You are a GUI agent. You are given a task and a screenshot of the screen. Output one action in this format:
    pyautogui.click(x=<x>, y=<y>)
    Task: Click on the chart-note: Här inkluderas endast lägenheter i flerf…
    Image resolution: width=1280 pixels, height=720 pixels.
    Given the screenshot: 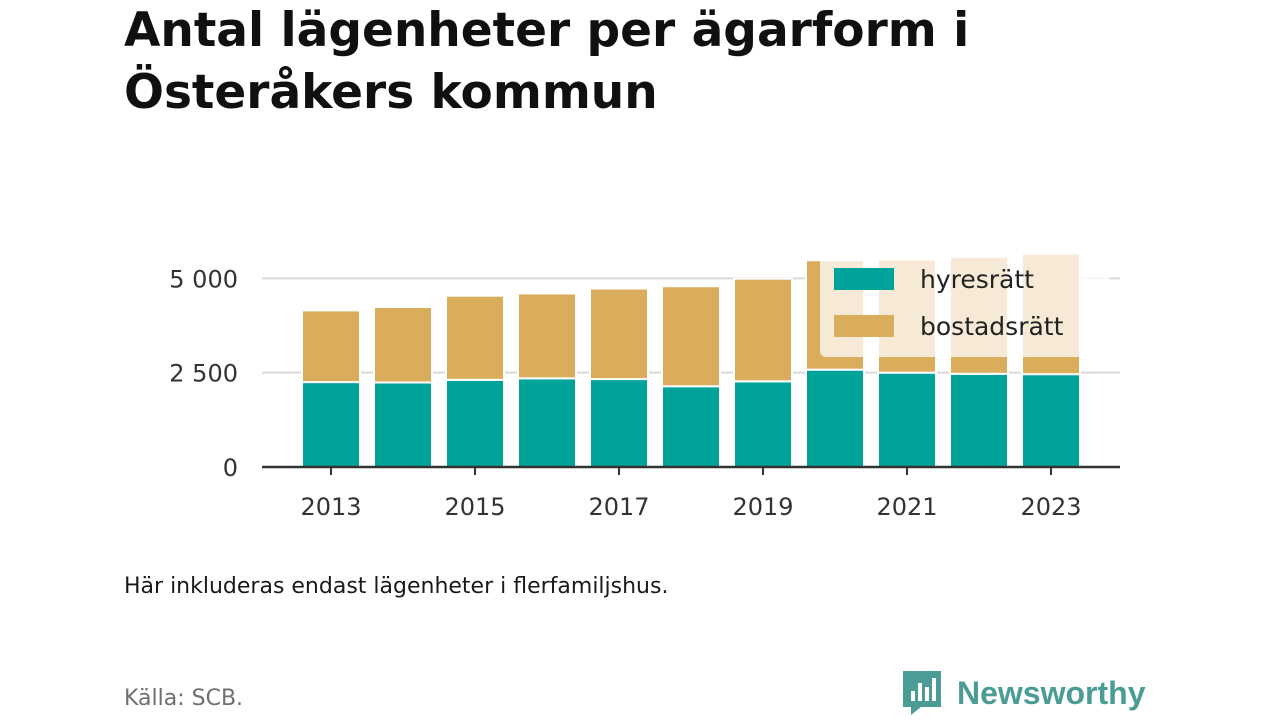 What is the action you would take?
    pyautogui.click(x=396, y=586)
    